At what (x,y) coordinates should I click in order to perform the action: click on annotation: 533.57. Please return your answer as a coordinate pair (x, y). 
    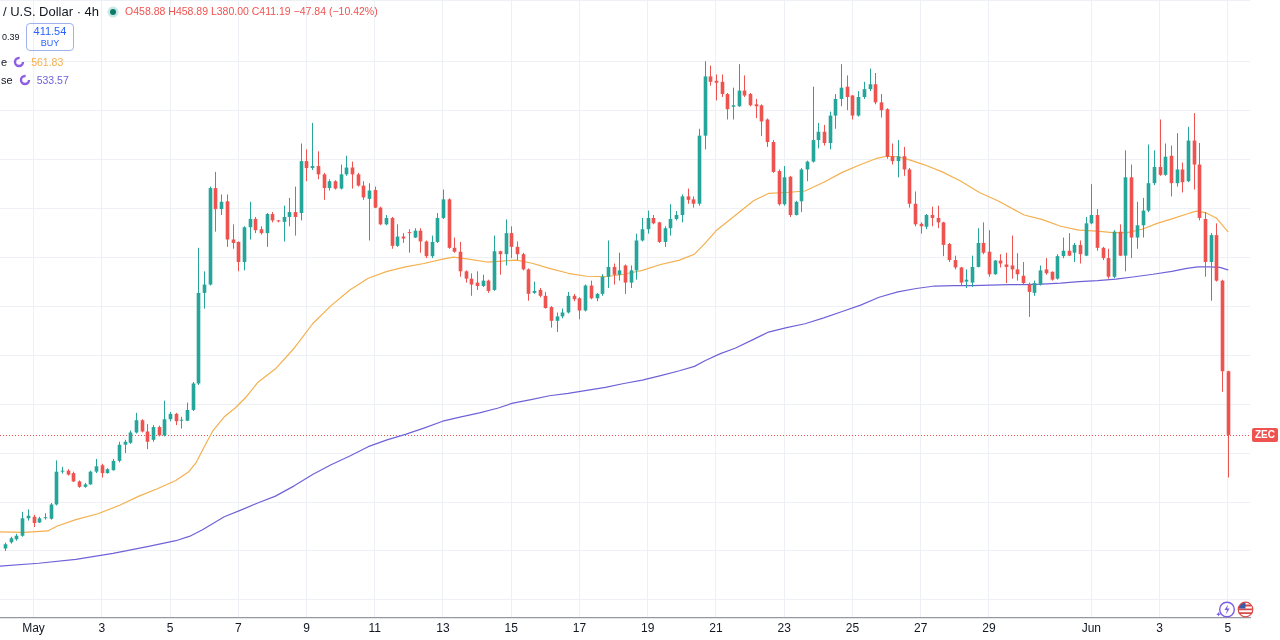
    Looking at the image, I should click on (52, 79).